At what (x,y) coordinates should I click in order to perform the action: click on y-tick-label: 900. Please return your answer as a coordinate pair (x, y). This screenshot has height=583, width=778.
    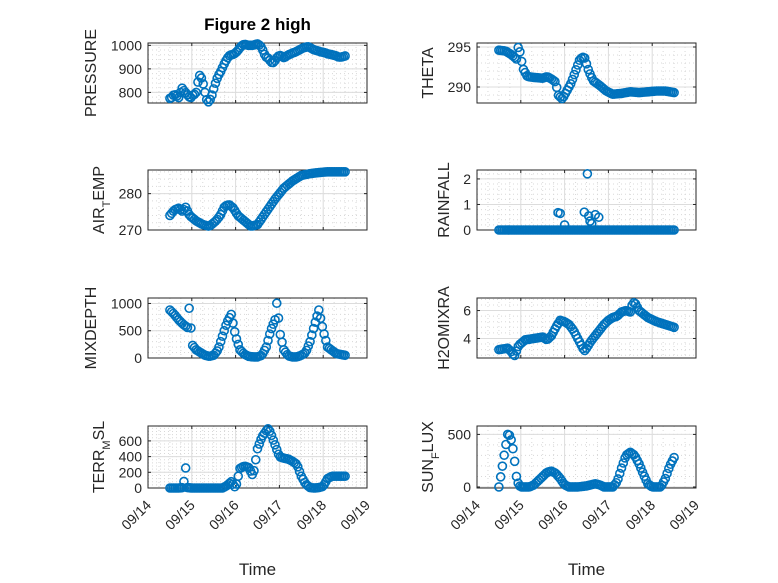
    Looking at the image, I should click on (131, 69).